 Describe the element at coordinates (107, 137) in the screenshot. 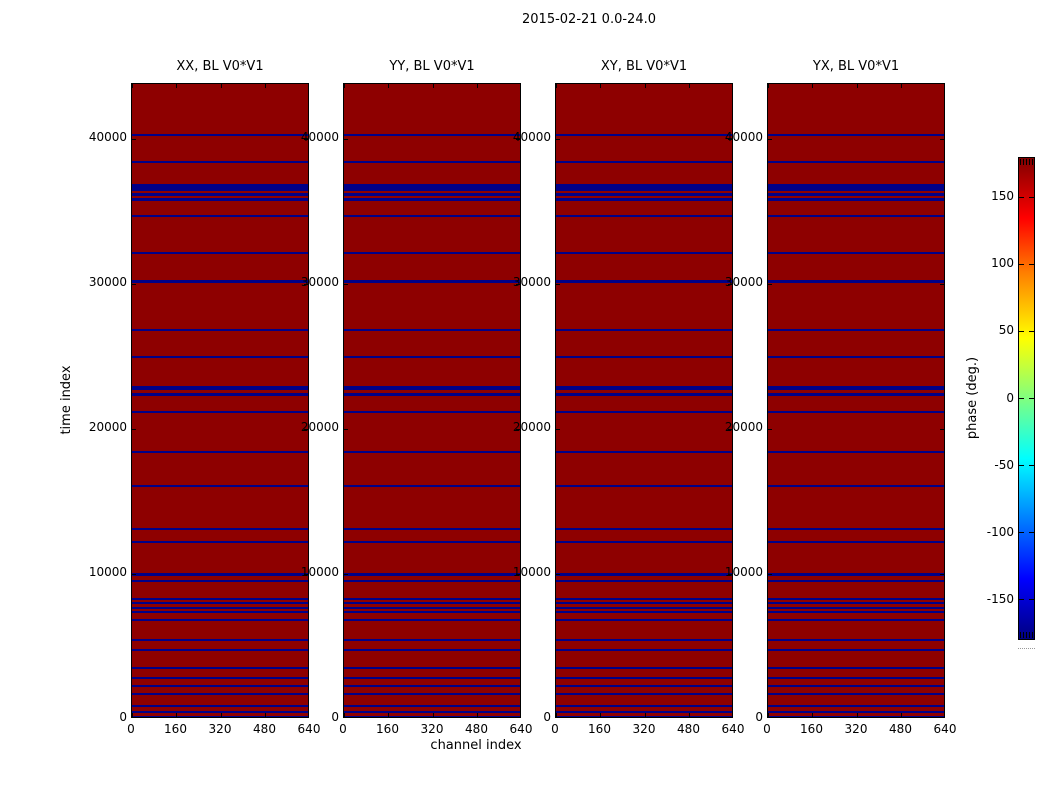

I see `y-tick-label: 40000` at that location.